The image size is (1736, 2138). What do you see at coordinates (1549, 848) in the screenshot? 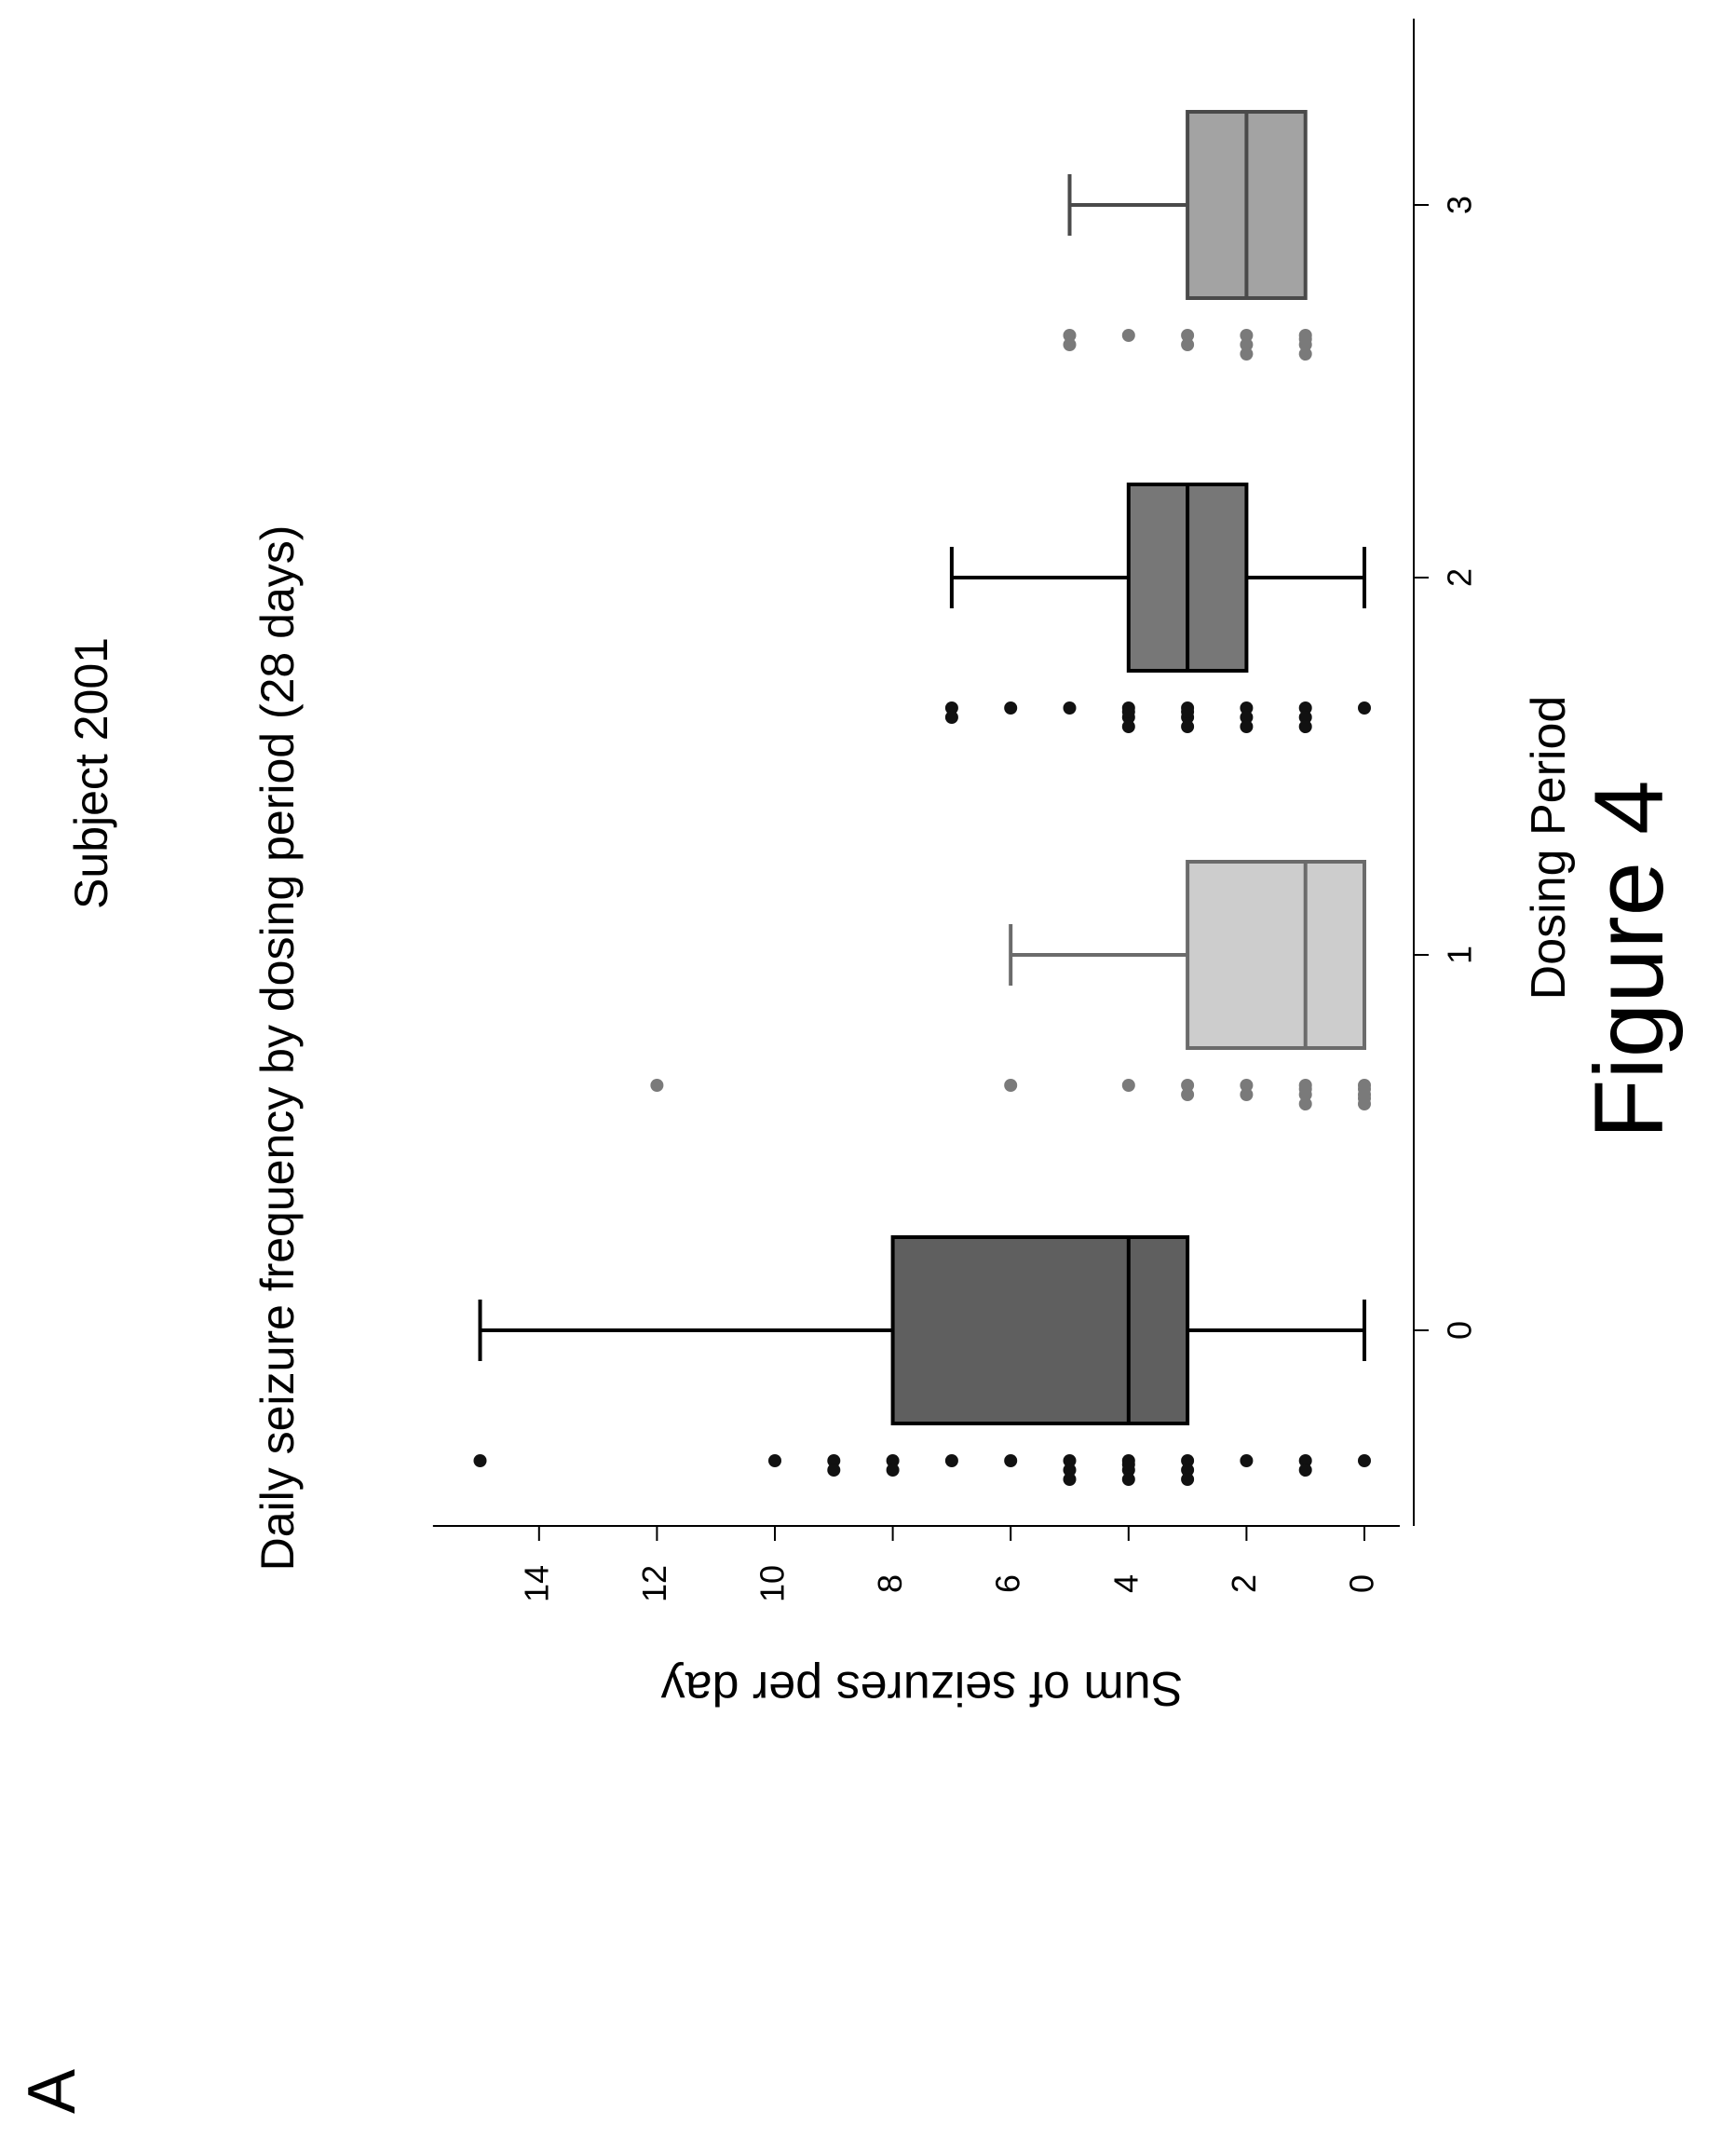
I see `x-axis-title: Dosing Period` at bounding box center [1549, 848].